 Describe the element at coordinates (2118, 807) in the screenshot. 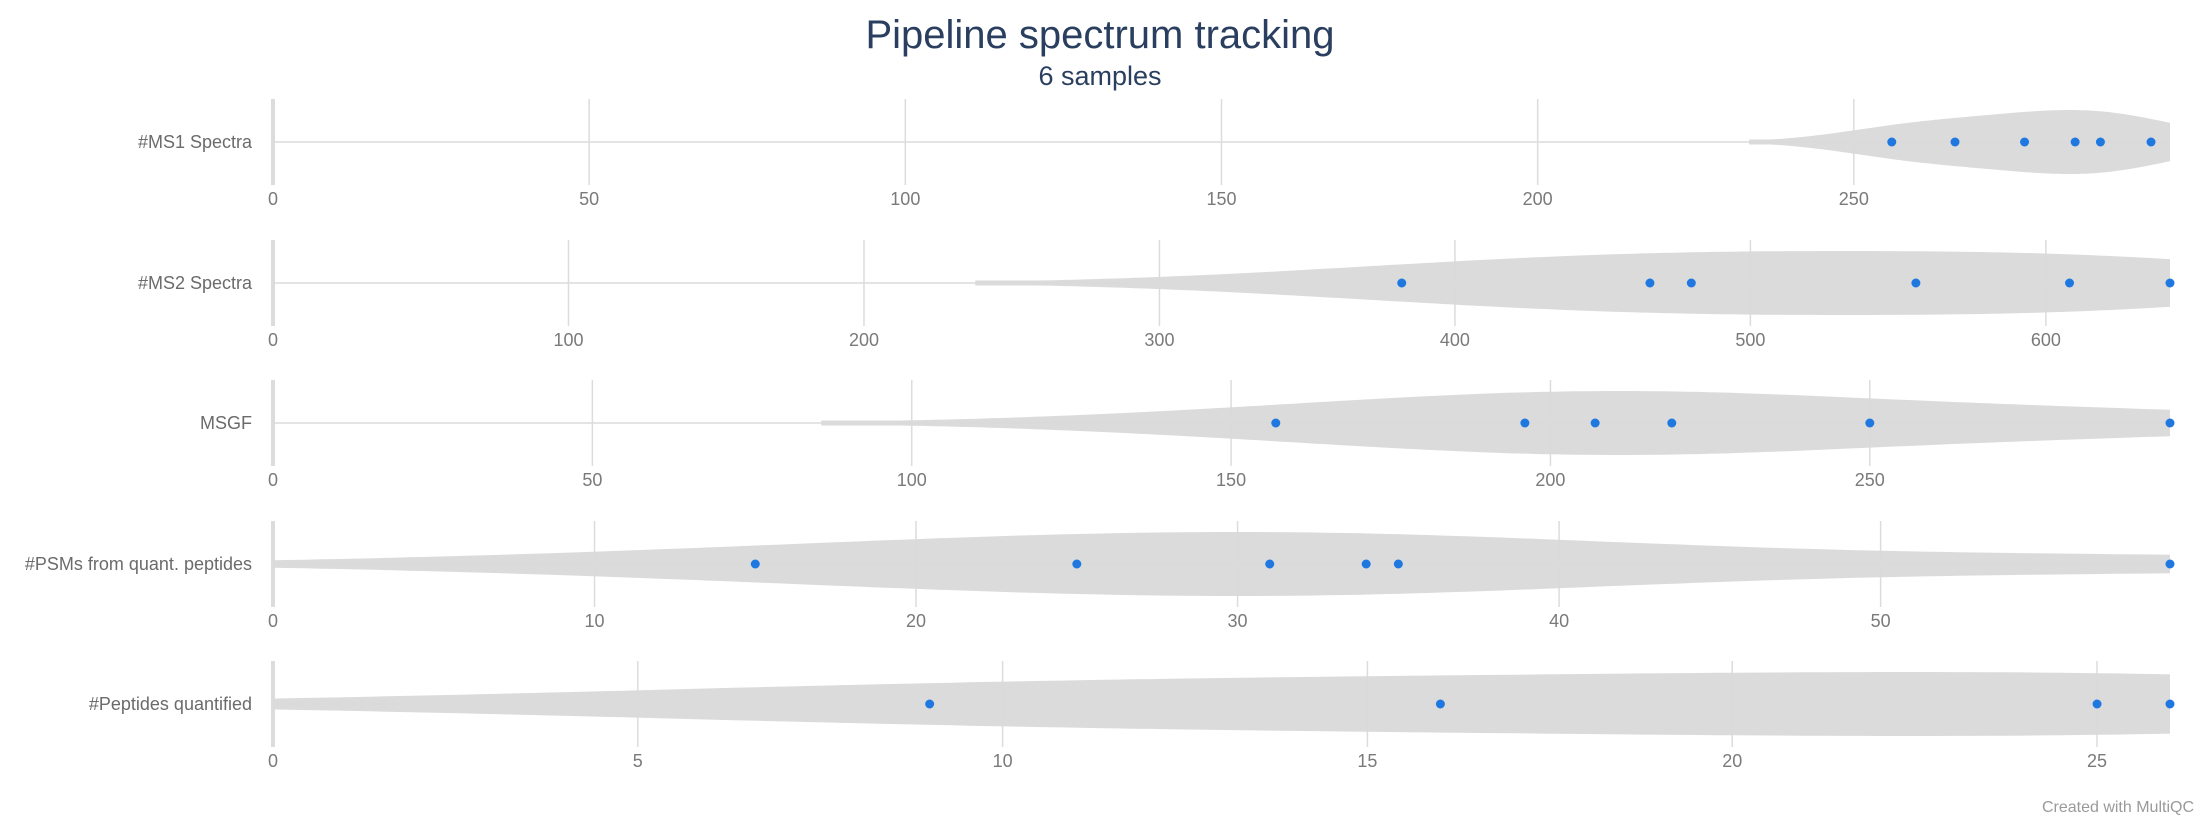

I see `credit-text: Created with MultiQC` at that location.